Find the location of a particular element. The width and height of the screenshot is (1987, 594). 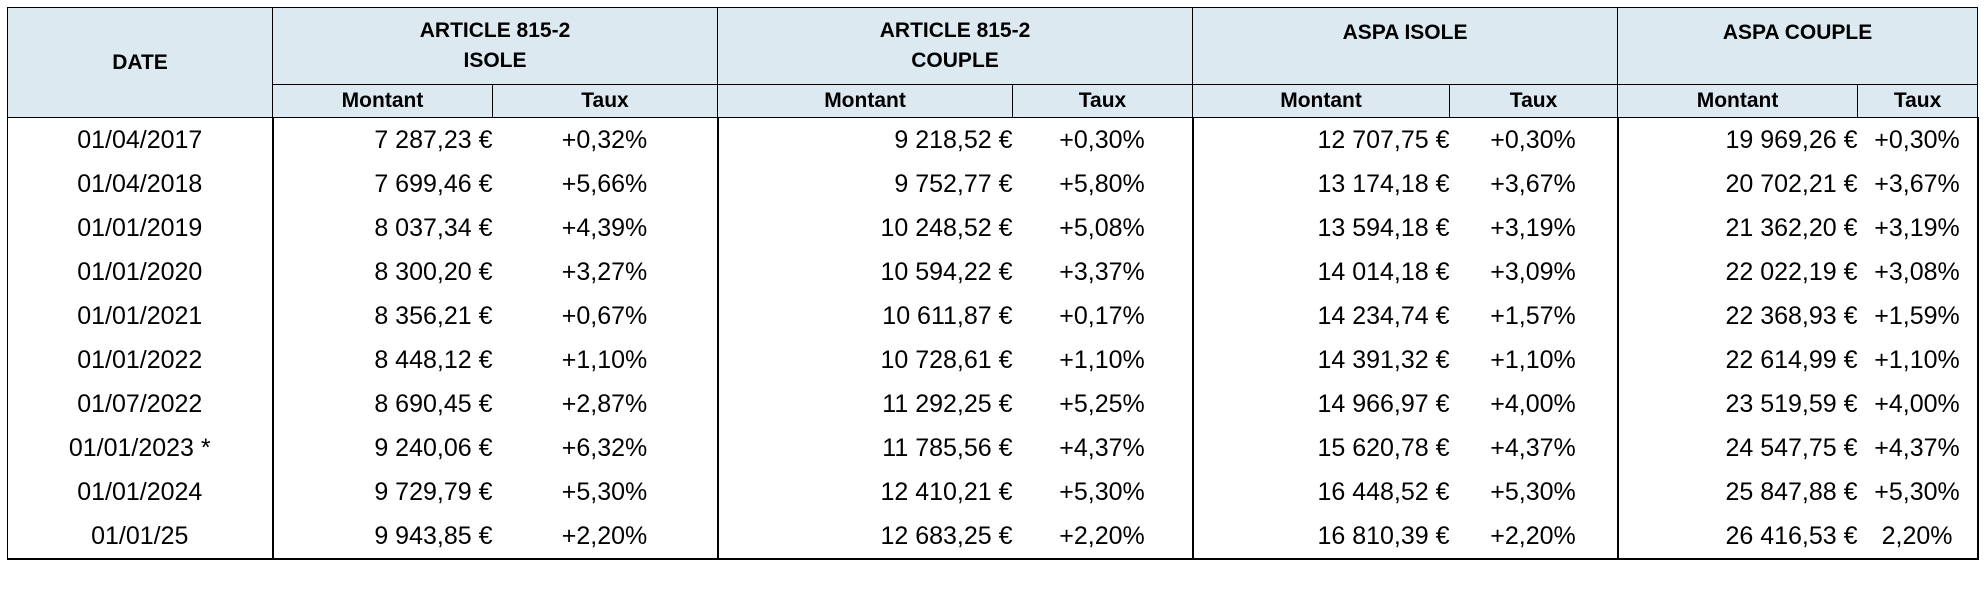

taux-cell: +5,66% is located at coordinates (605, 184).